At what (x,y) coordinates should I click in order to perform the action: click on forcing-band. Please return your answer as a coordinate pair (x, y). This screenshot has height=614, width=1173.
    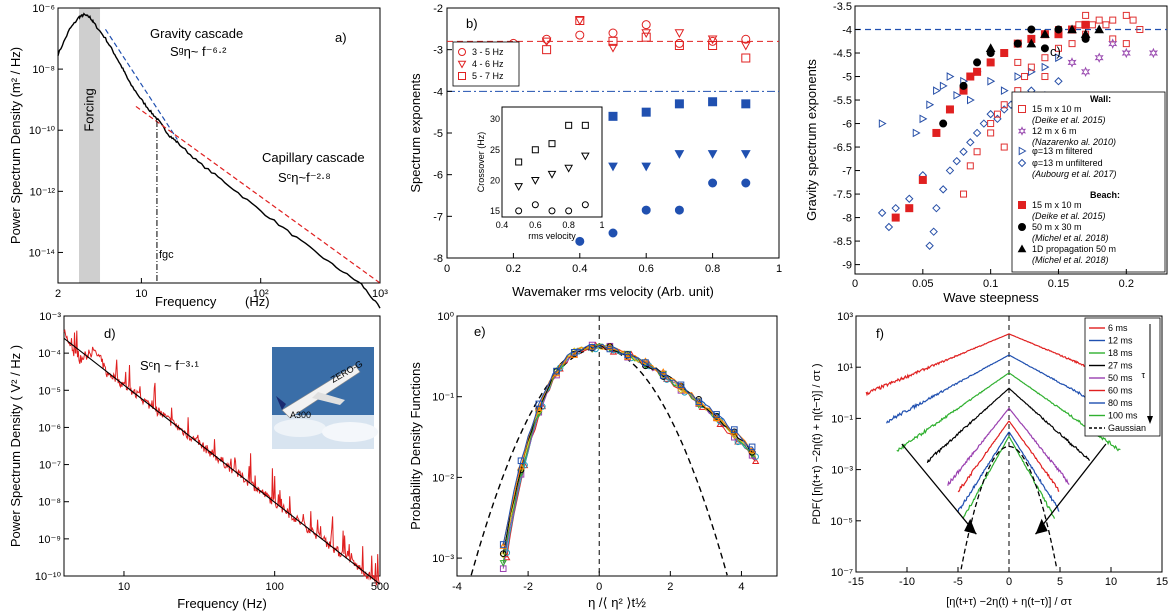
    Looking at the image, I should click on (90, 145).